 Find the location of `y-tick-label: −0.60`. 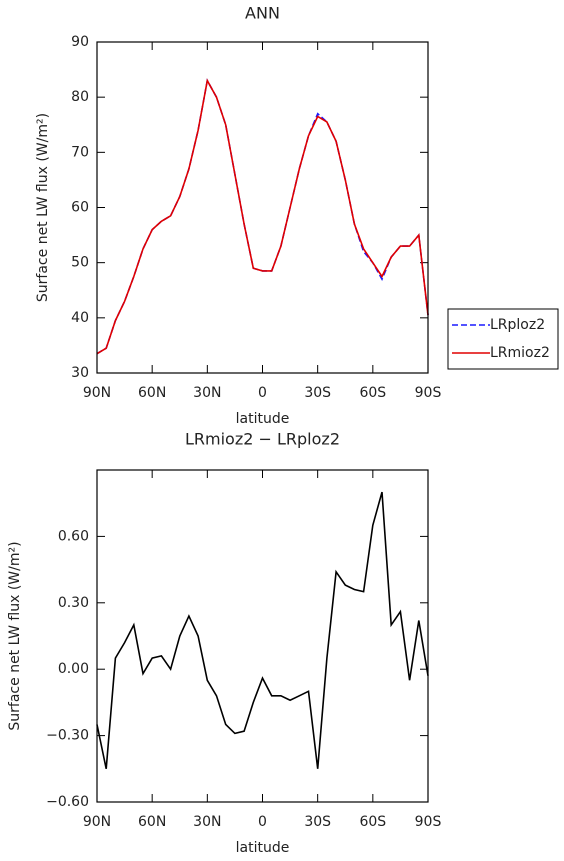

y-tick-label: −0.60 is located at coordinates (67, 802).